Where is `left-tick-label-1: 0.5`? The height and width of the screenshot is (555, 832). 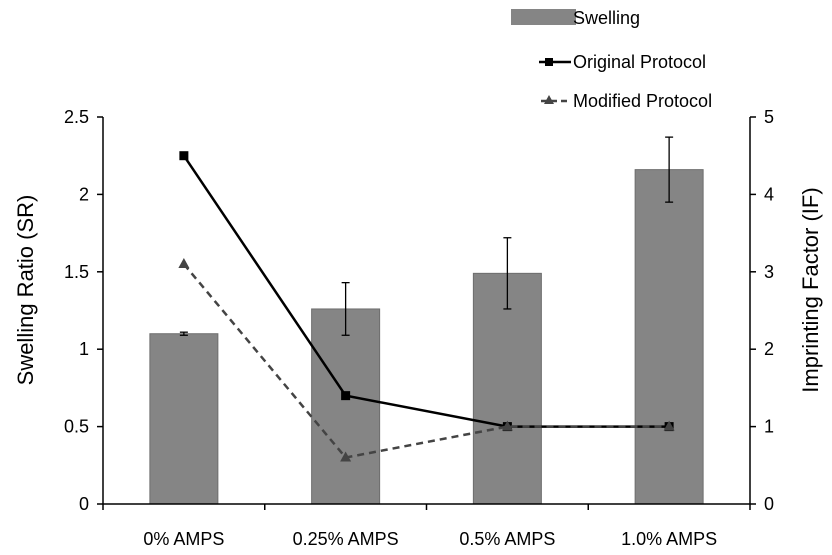
left-tick-label-1: 0.5 is located at coordinates (76, 427).